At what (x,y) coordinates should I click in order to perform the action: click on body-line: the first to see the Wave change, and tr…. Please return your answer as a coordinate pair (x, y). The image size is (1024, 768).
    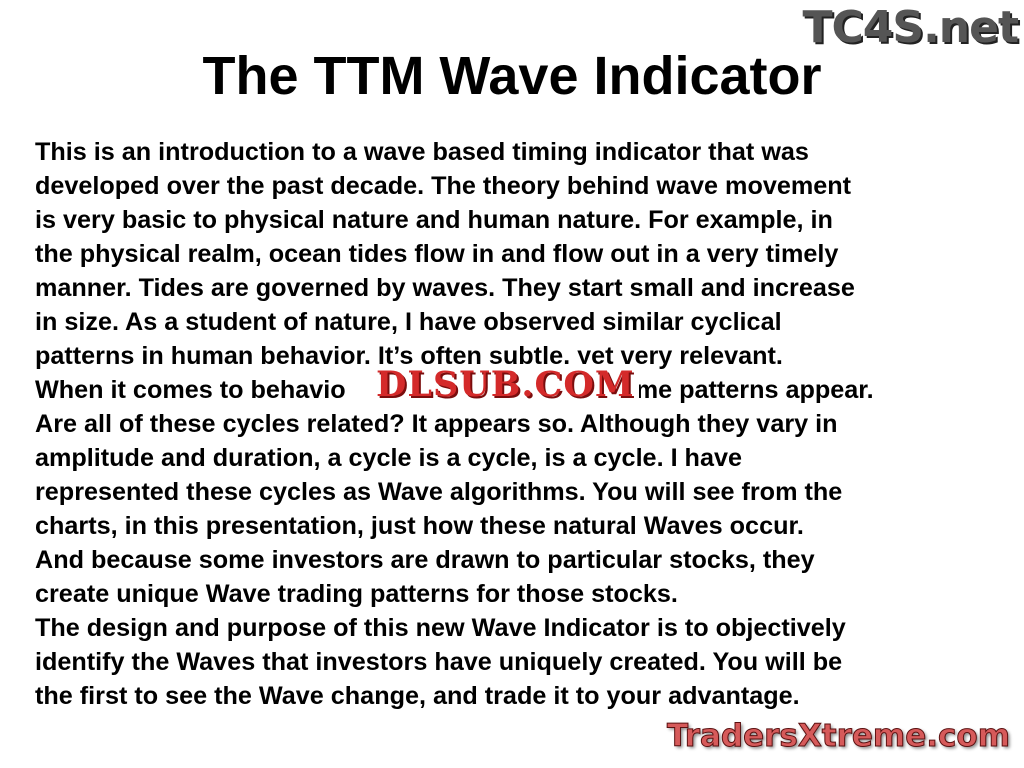
    Looking at the image, I should click on (417, 696).